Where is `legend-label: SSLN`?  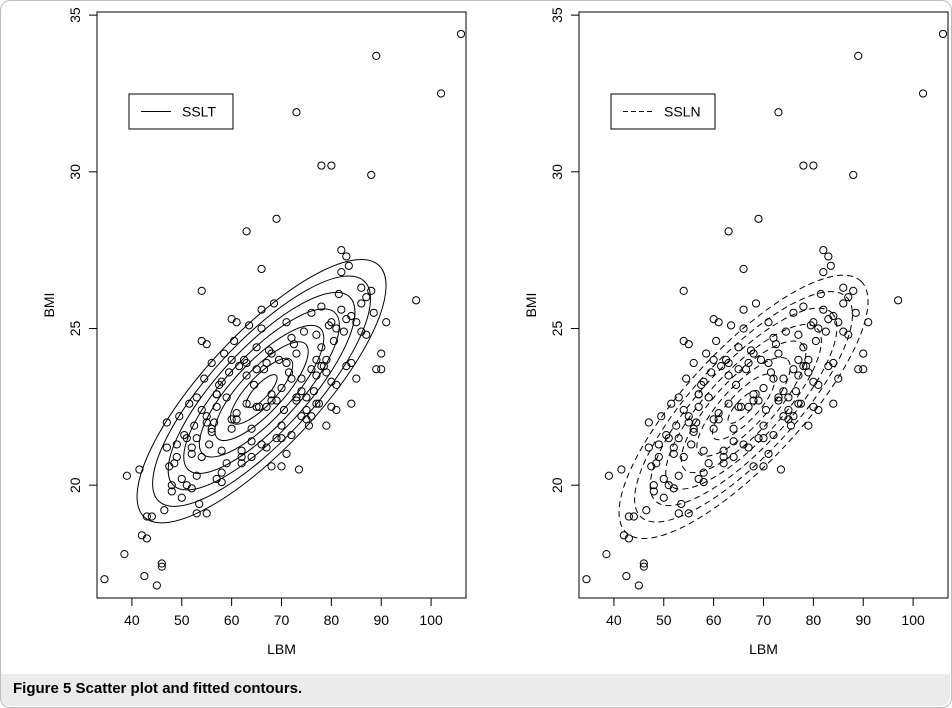 legend-label: SSLN is located at coordinates (682, 112).